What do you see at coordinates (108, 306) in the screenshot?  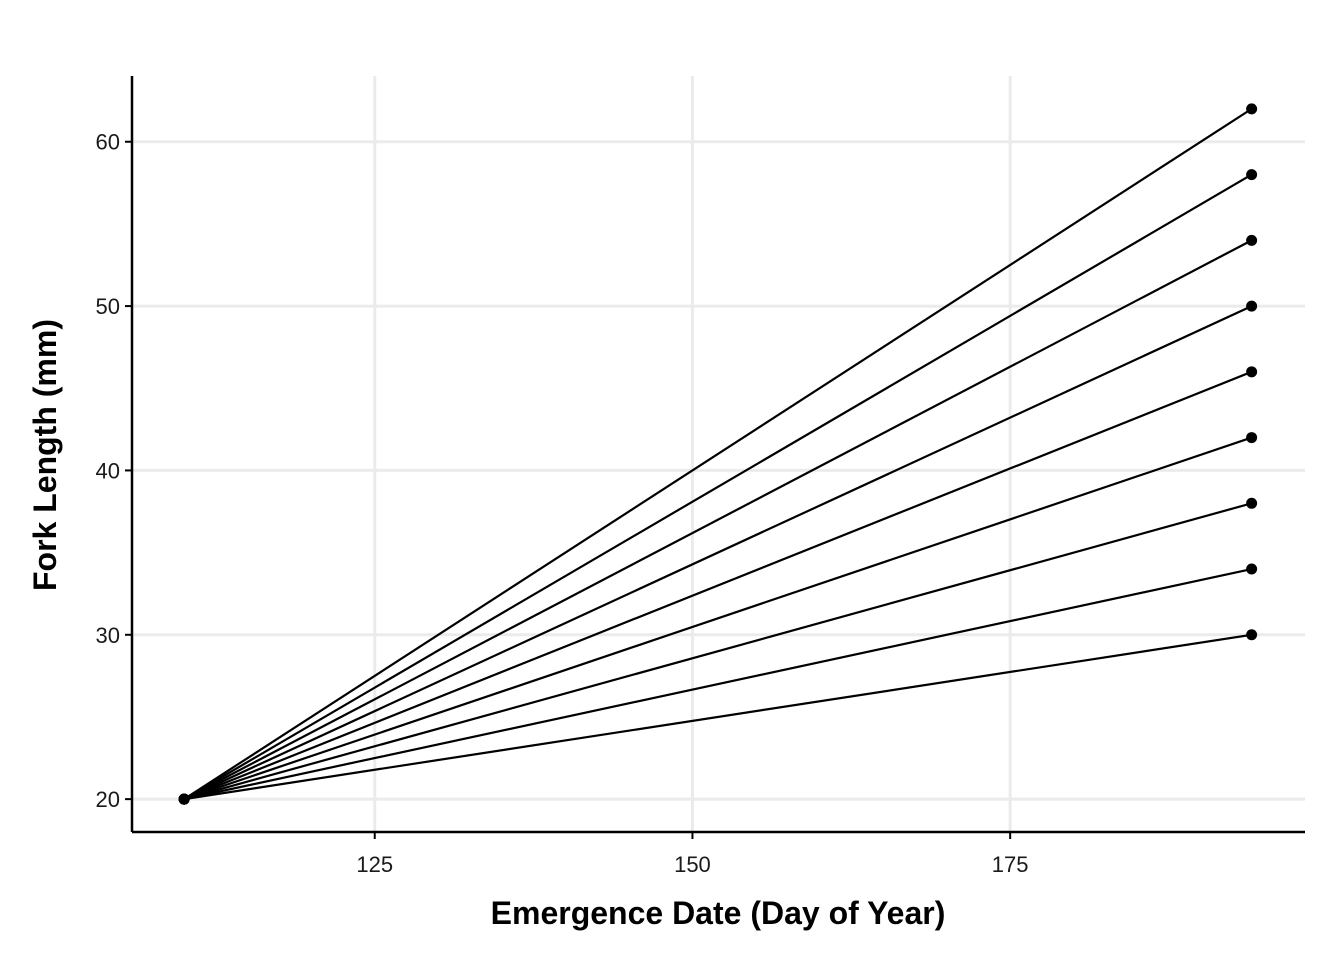 I see `y-tick-label: 50` at bounding box center [108, 306].